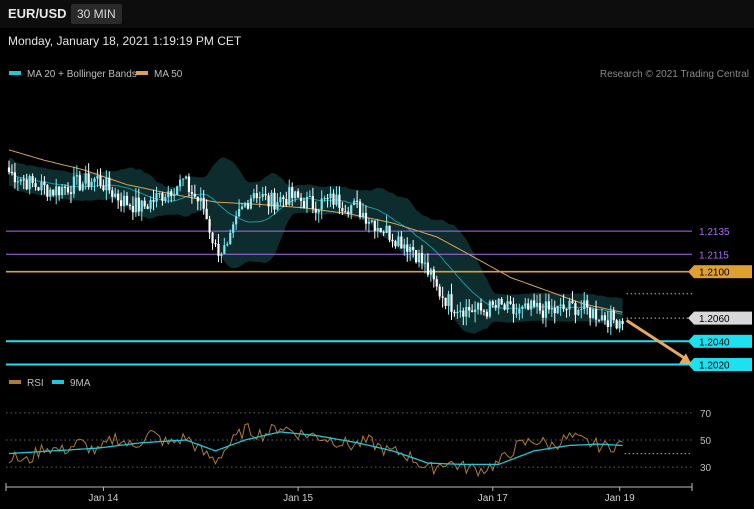  Describe the element at coordinates (691, 318) in the screenshot. I see `level-tag-pointer-1.2060` at that location.